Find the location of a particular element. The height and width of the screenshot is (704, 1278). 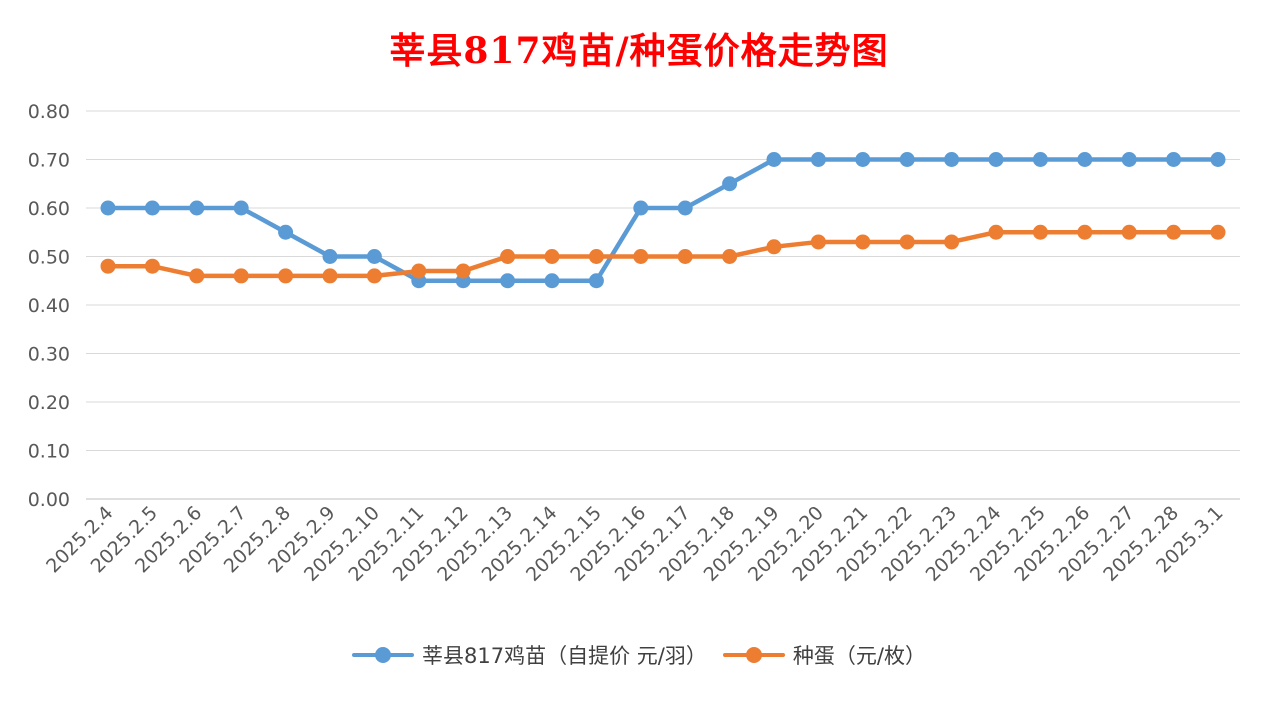

chart-title: 莘县817鸡苗/种蛋价格走势图 is located at coordinates (639, 51).